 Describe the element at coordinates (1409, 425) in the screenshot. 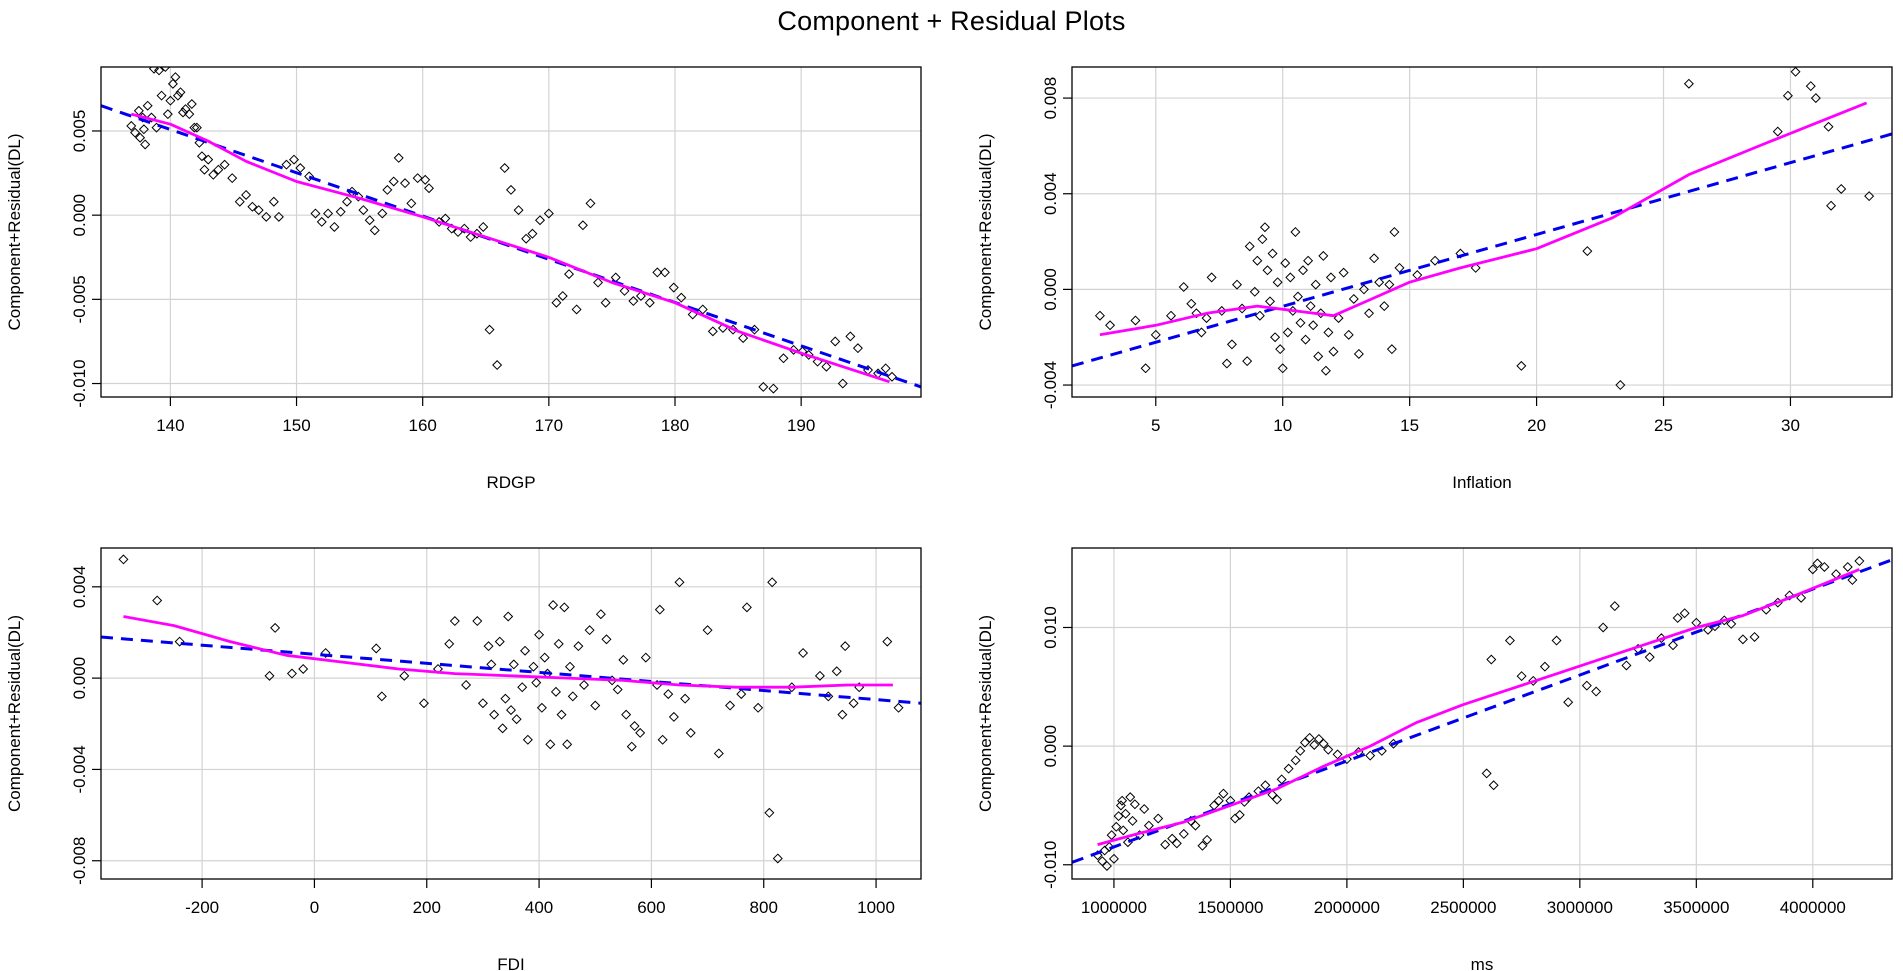

I see `inflation-x-tick-label: 15` at that location.